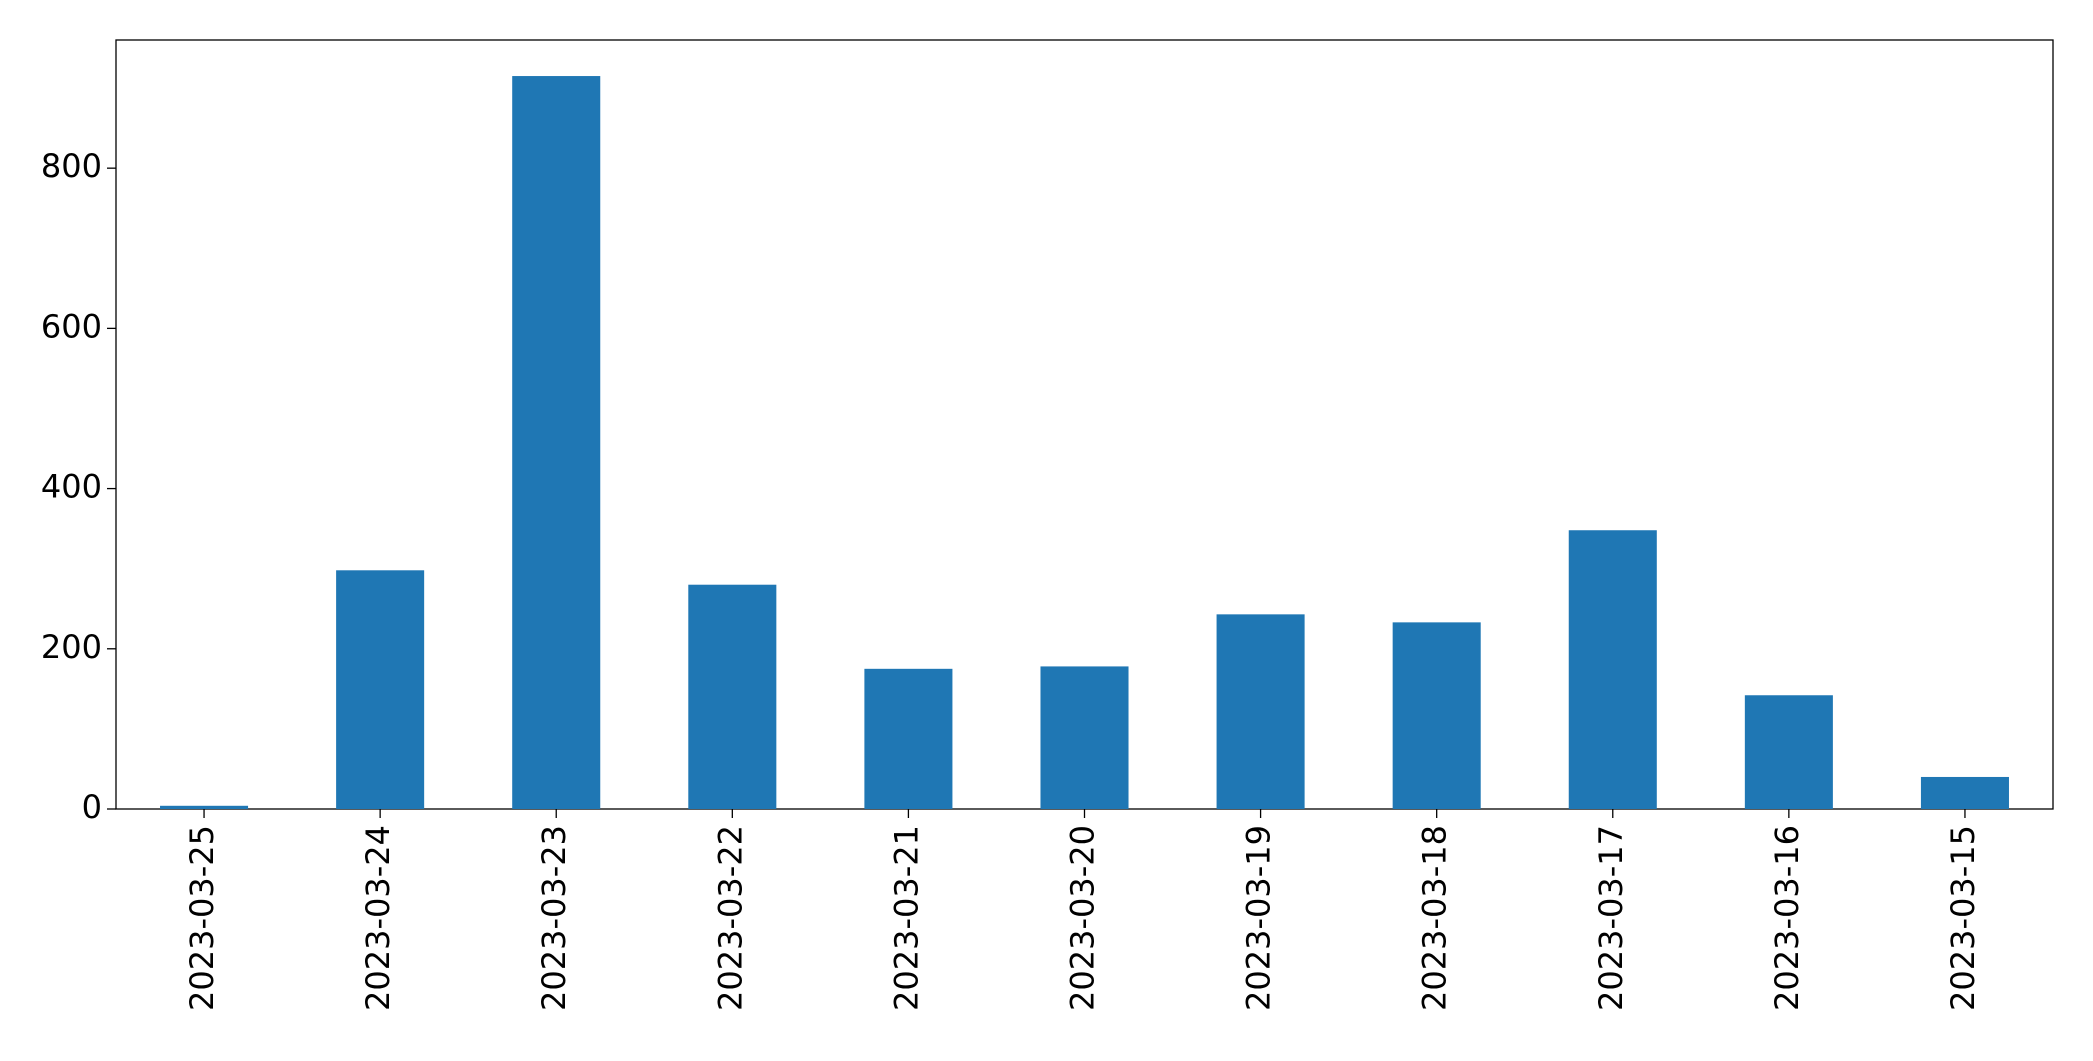  Describe the element at coordinates (71, 647) in the screenshot. I see `y-tick-label: 200` at that location.